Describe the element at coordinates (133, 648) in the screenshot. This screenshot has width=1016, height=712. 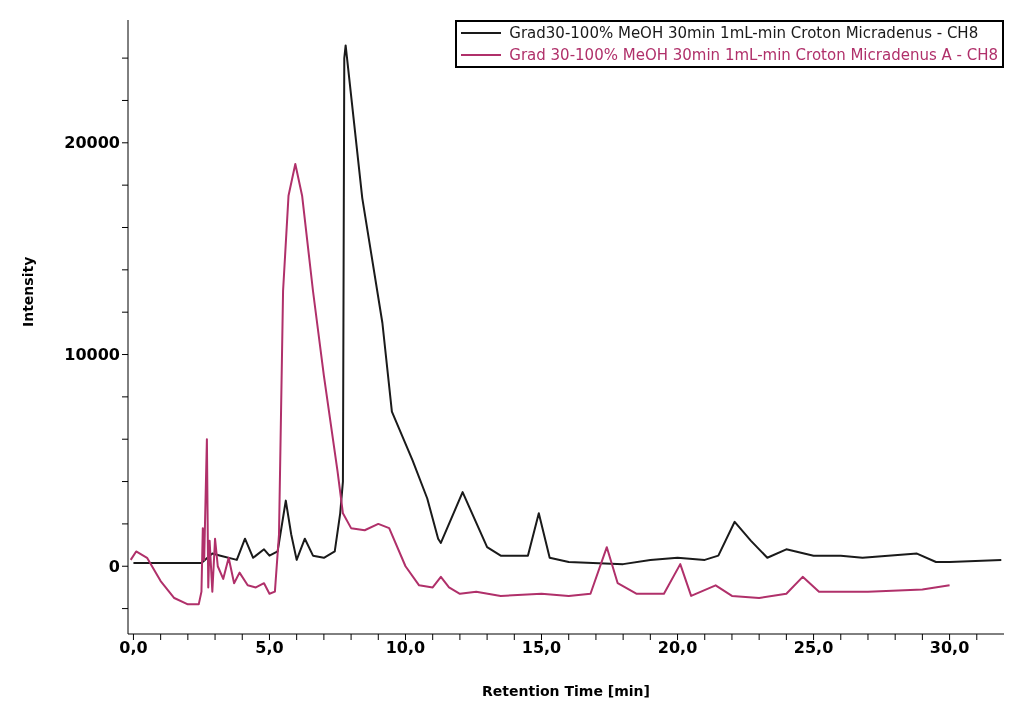
I see `x-tick-label: 0,0` at that location.